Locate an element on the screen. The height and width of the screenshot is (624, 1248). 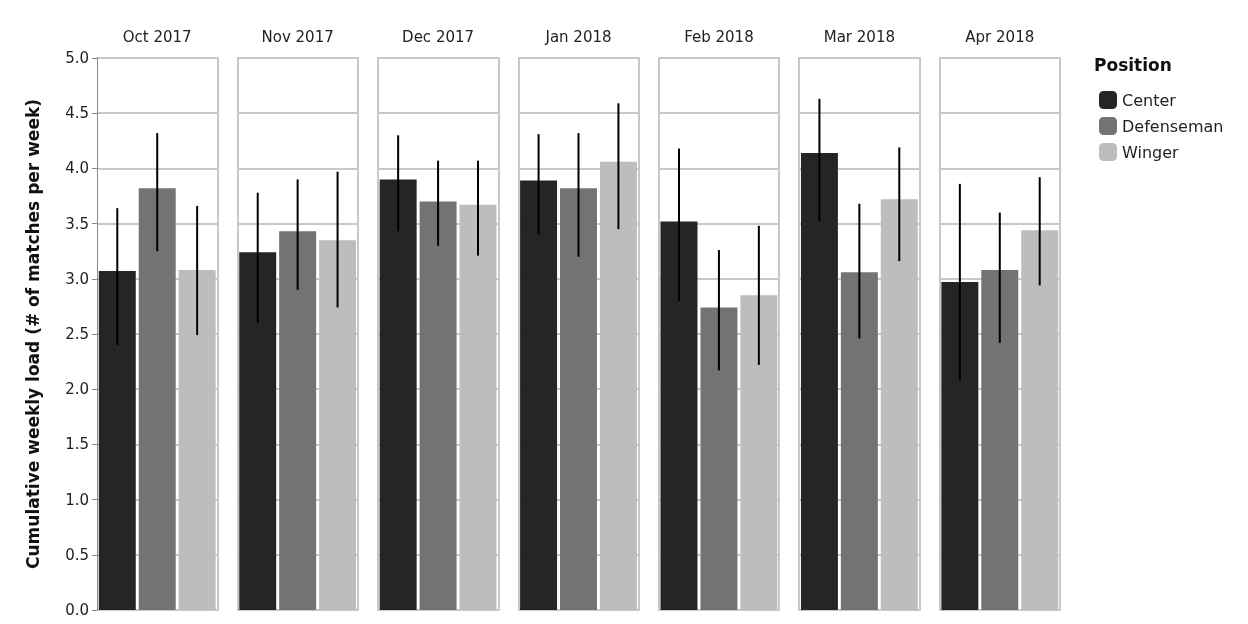
legend-label: Defenseman is located at coordinates (1173, 126).